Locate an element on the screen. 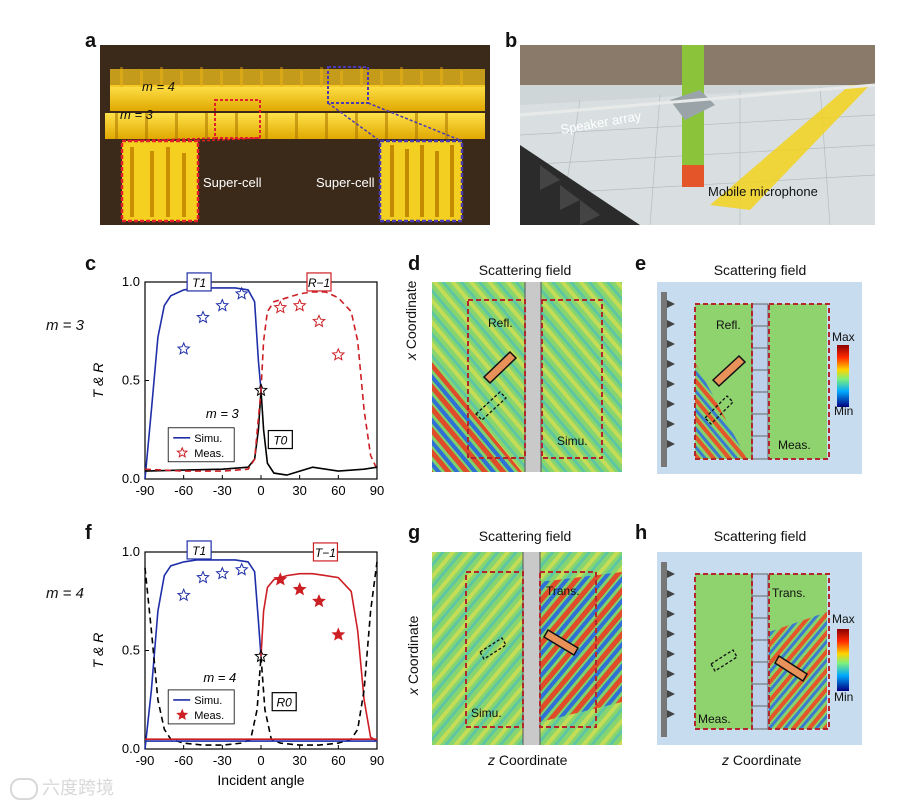 This screenshot has width=899, height=802. label-simu-d: Simu. is located at coordinates (572, 441).